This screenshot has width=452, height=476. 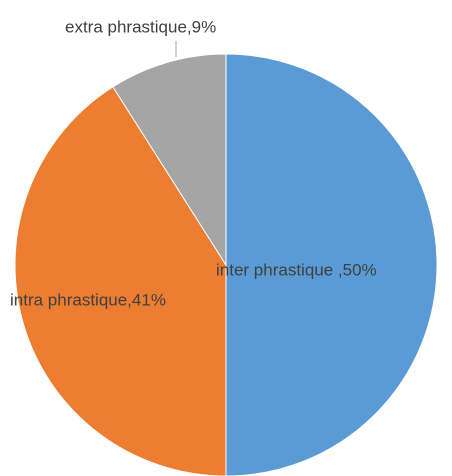 What do you see at coordinates (140, 26) in the screenshot?
I see `data-label: extra phrastique,9%` at bounding box center [140, 26].